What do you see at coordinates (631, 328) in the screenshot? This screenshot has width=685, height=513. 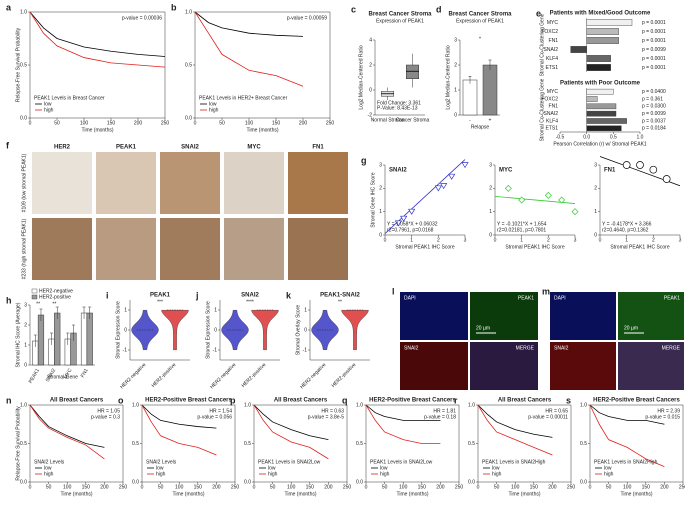 I see `scale-label: 20 µm` at bounding box center [631, 328].